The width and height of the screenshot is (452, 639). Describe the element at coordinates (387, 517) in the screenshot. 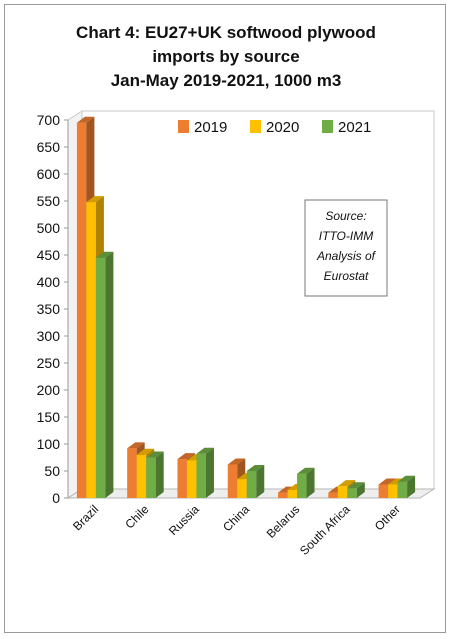

I see `x-tick-label: Other` at that location.